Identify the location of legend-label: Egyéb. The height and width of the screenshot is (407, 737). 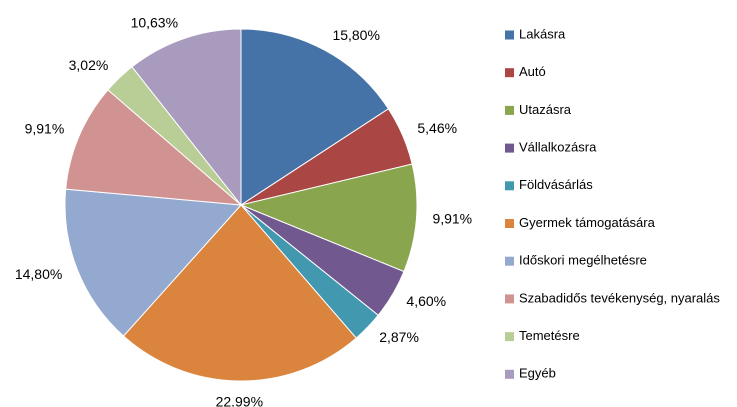
(537, 373).